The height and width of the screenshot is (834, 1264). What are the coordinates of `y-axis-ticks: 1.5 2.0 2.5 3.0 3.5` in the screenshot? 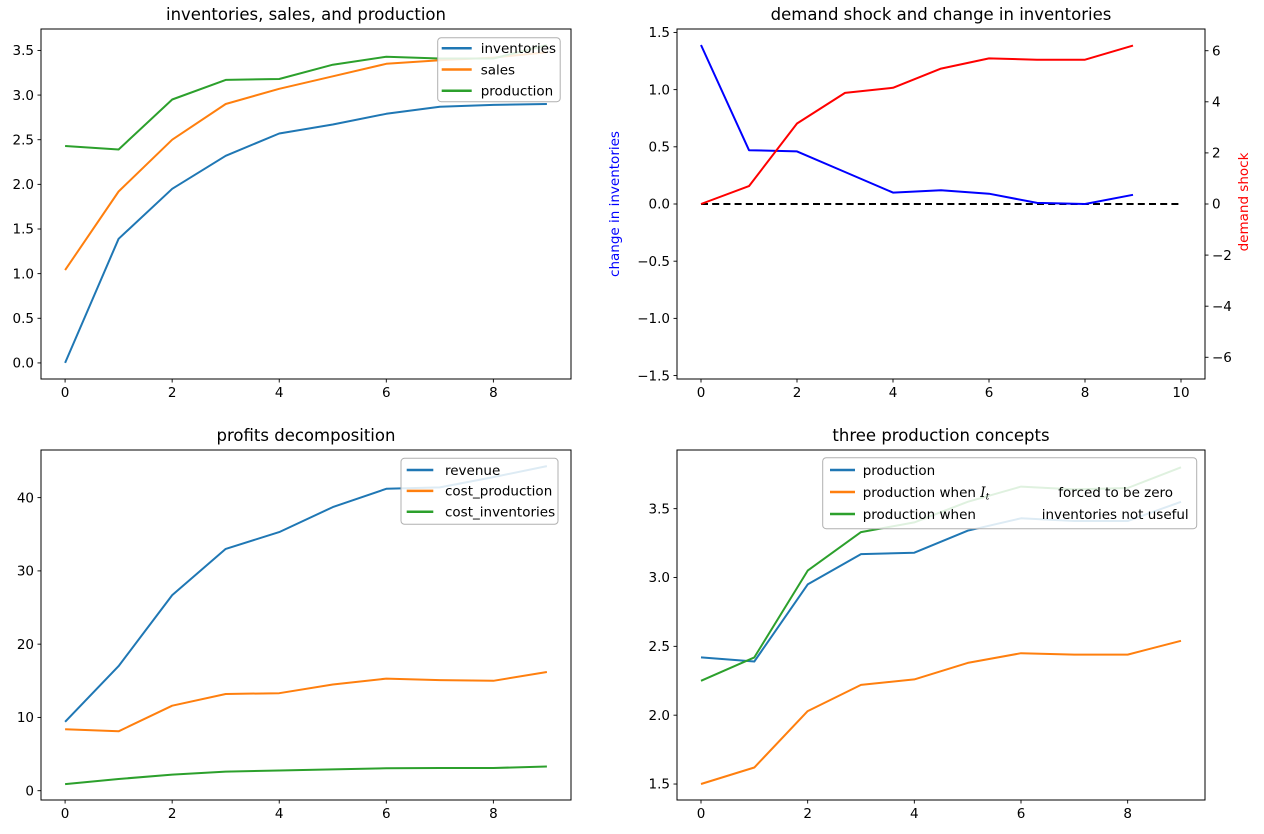 It's located at (663, 647).